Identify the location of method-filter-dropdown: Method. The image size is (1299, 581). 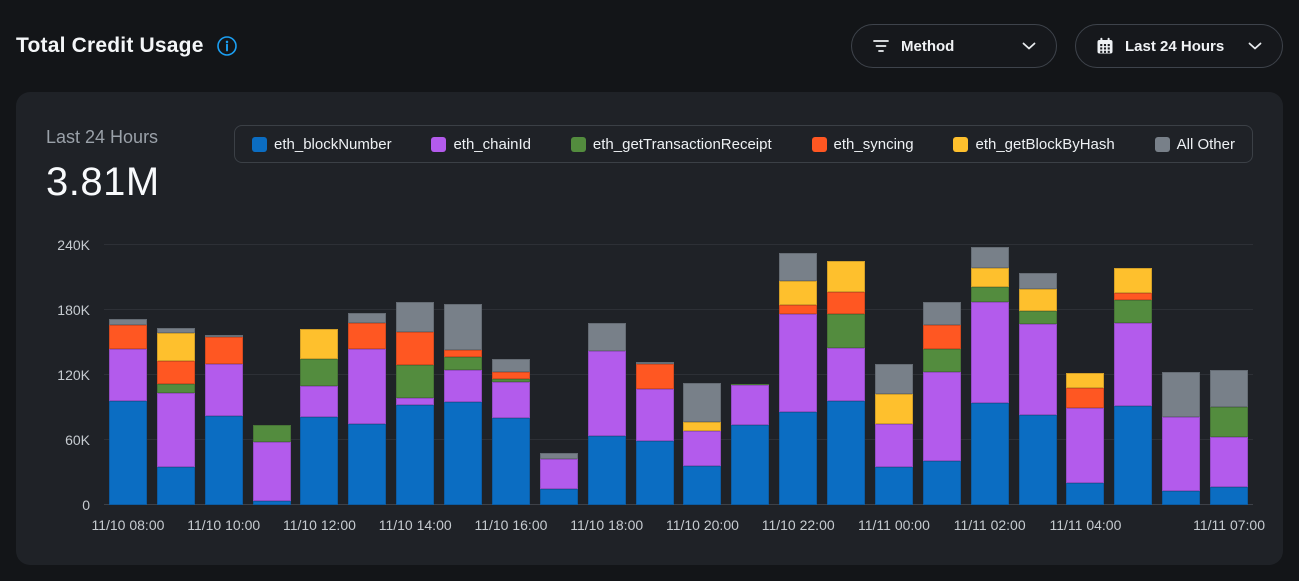
(954, 46).